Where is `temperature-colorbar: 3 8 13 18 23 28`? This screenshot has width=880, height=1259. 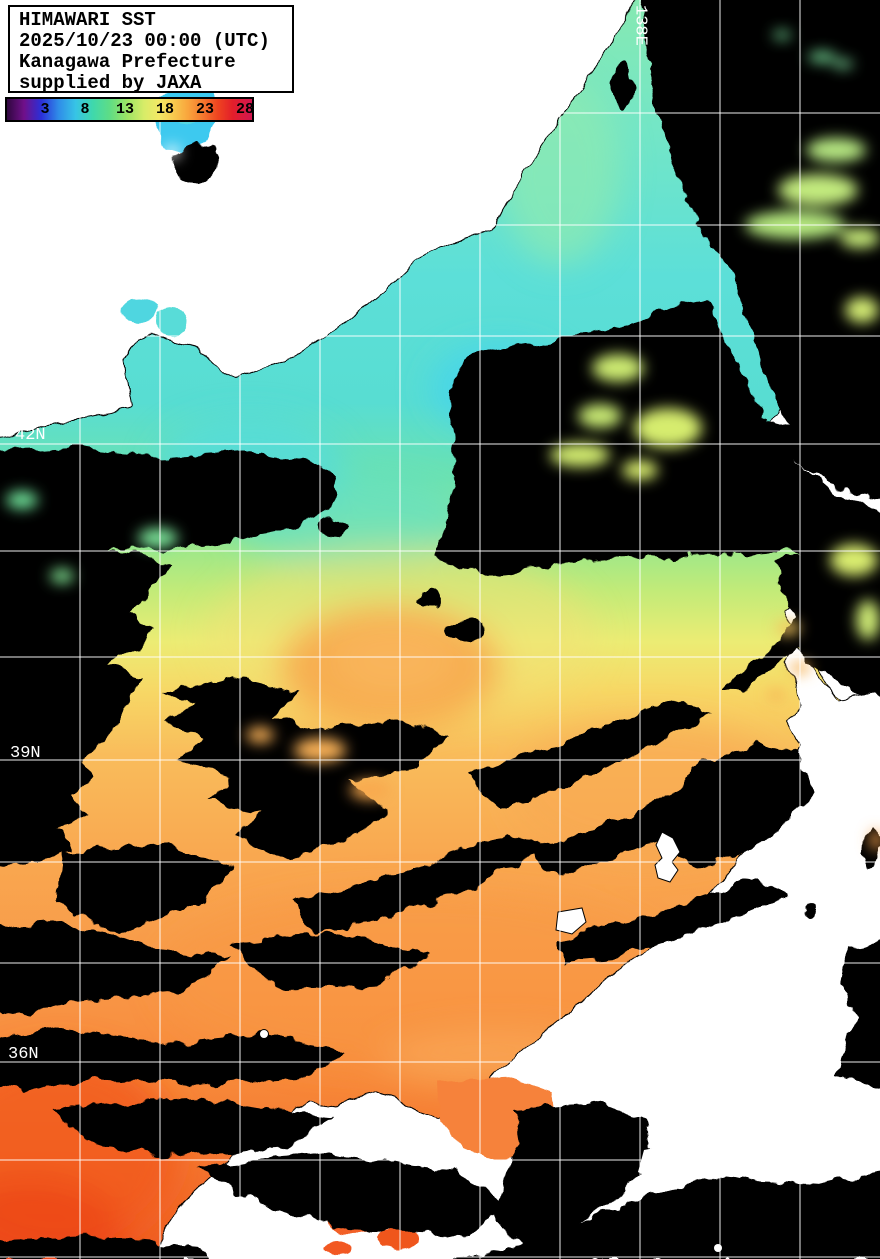 temperature-colorbar: 3 8 13 18 23 28 is located at coordinates (129, 109).